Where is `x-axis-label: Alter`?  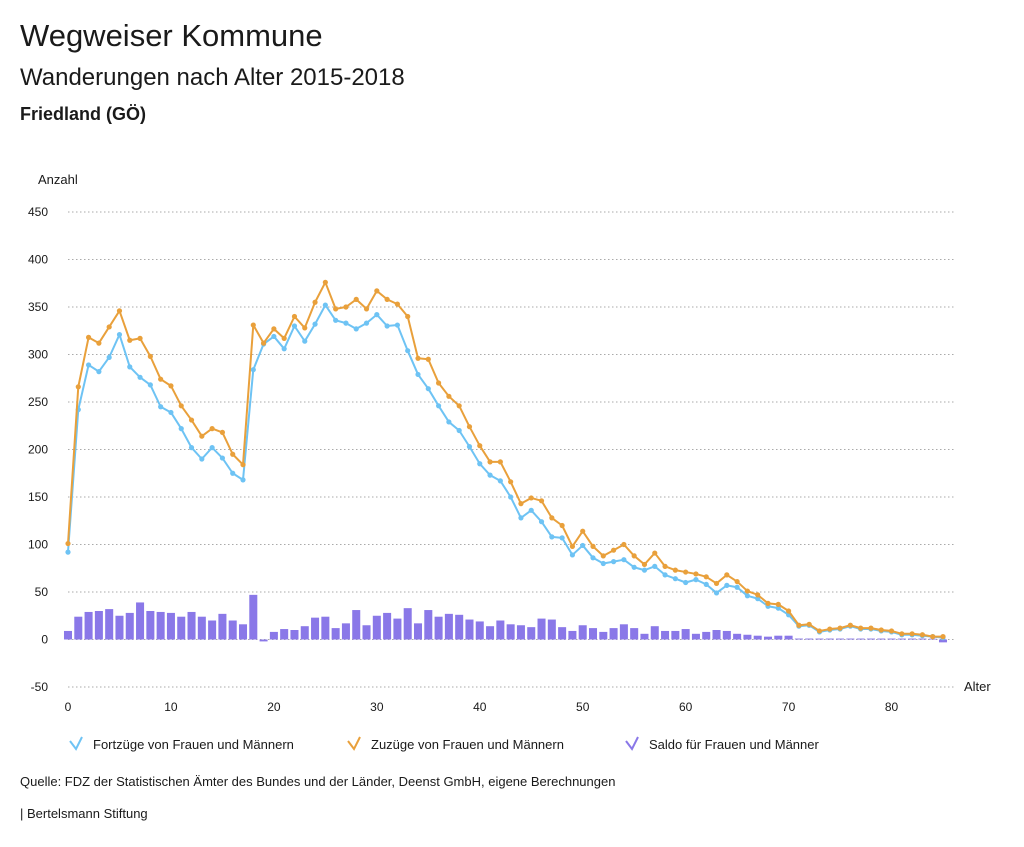
x-axis-label: Alter is located at coordinates (977, 686).